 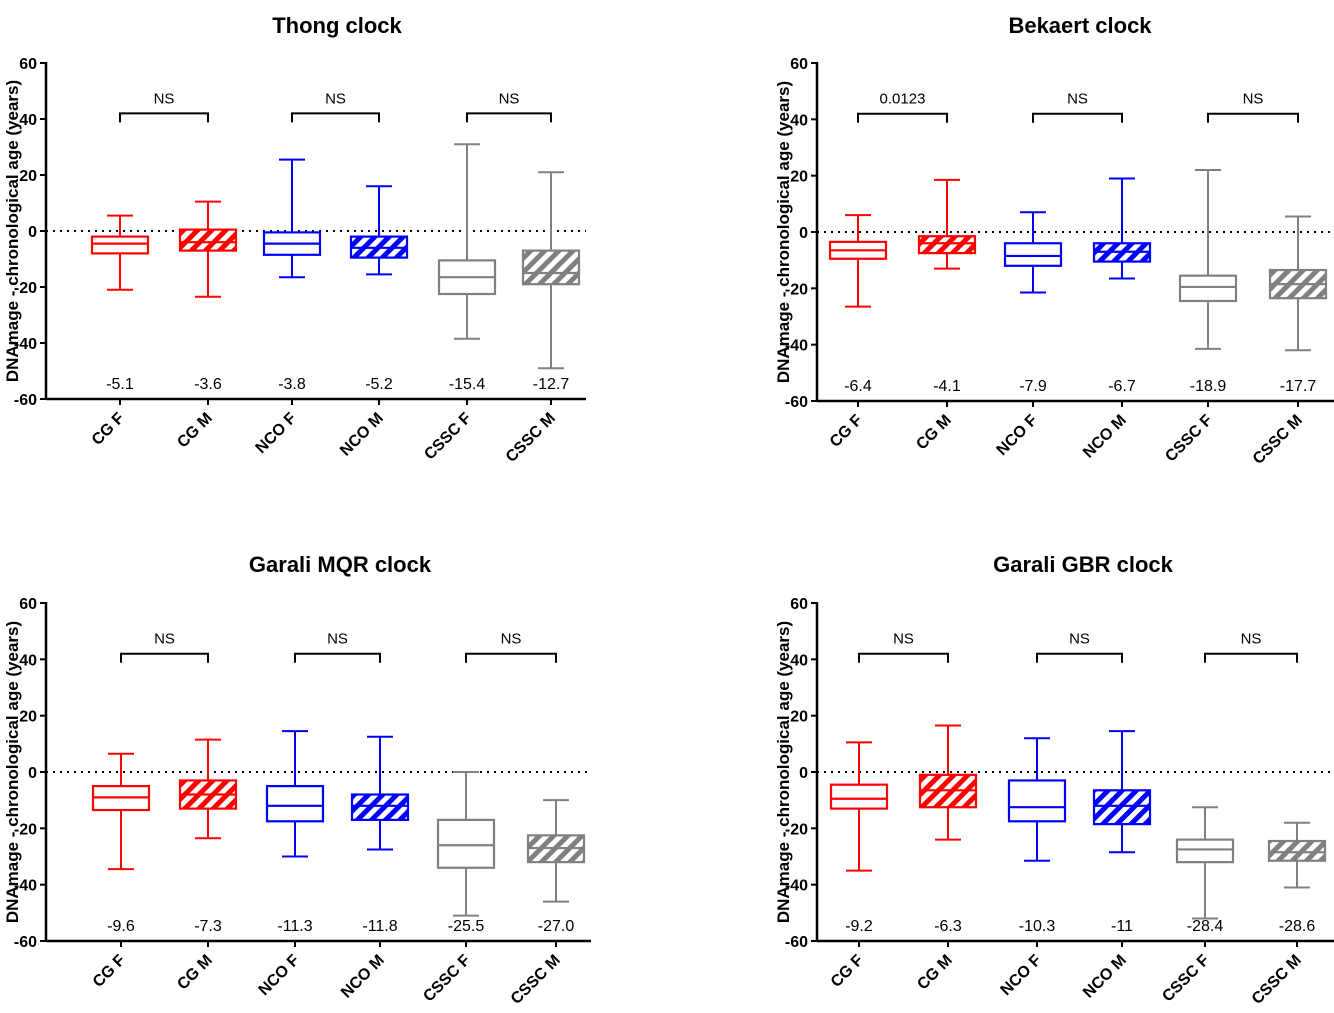 What do you see at coordinates (379, 384) in the screenshot?
I see `annotation-value: -5.2` at bounding box center [379, 384].